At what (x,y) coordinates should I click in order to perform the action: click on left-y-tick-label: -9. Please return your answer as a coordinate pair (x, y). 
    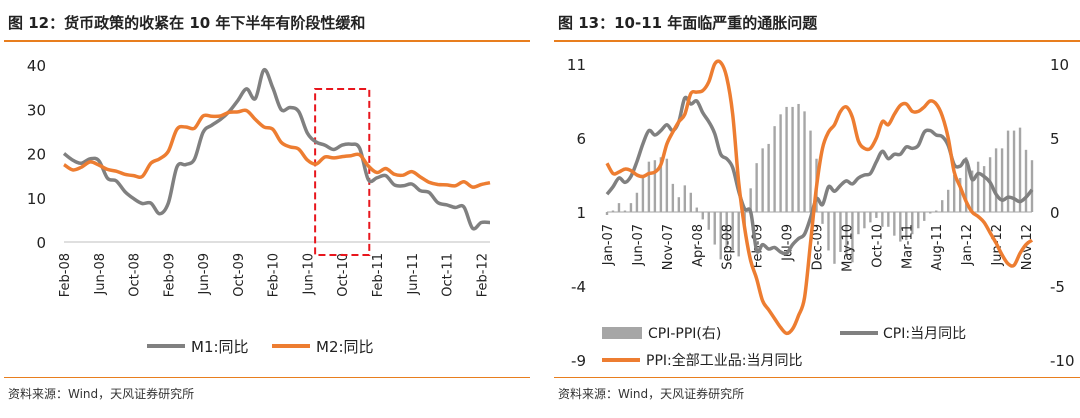
    Looking at the image, I should click on (578, 361).